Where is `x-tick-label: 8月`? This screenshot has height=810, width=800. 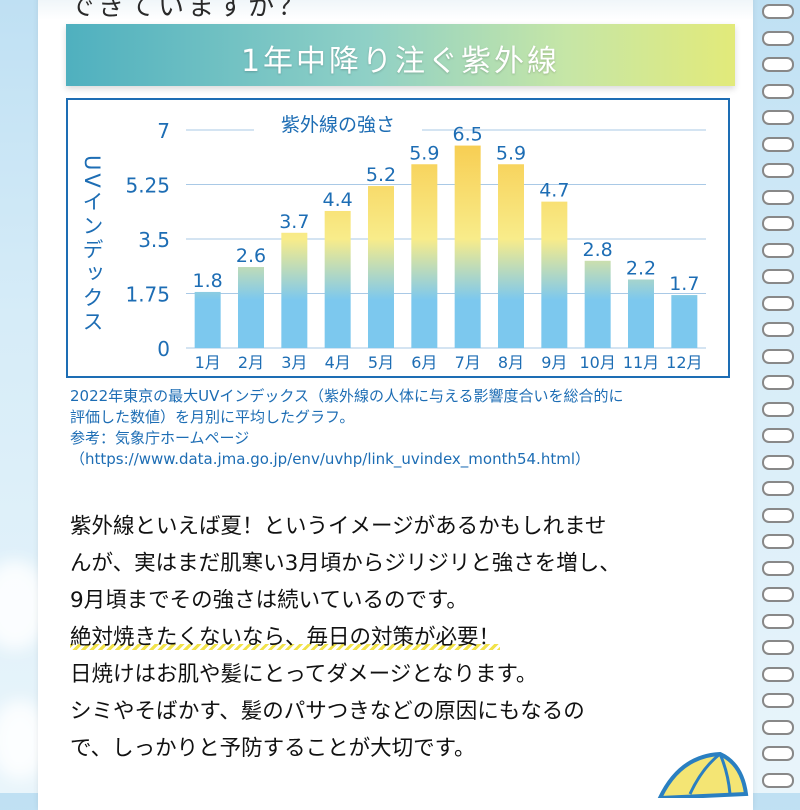 x-tick-label: 8月 is located at coordinates (511, 362).